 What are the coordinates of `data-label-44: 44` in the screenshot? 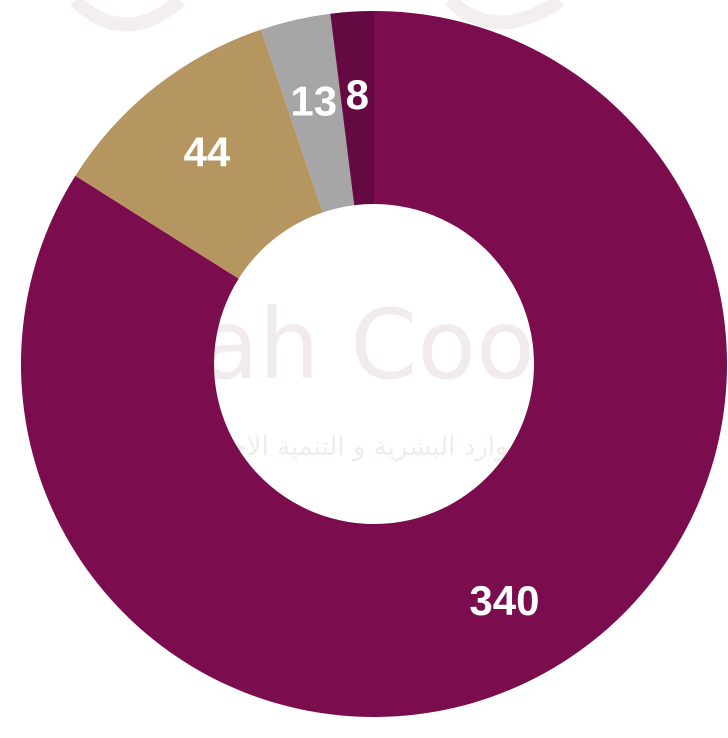 It's located at (207, 151).